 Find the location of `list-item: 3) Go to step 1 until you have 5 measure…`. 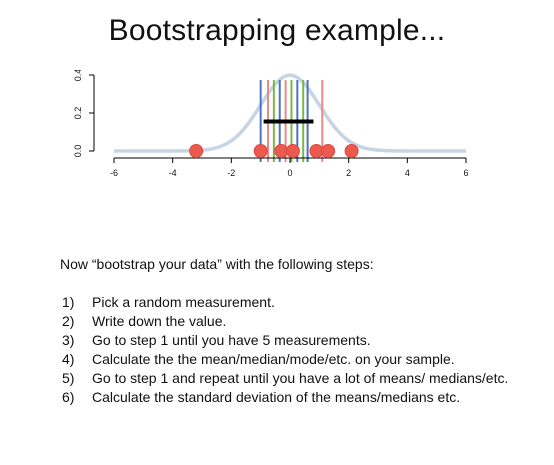

list-item: 3) Go to step 1 until you have 5 measure… is located at coordinates (292, 340).